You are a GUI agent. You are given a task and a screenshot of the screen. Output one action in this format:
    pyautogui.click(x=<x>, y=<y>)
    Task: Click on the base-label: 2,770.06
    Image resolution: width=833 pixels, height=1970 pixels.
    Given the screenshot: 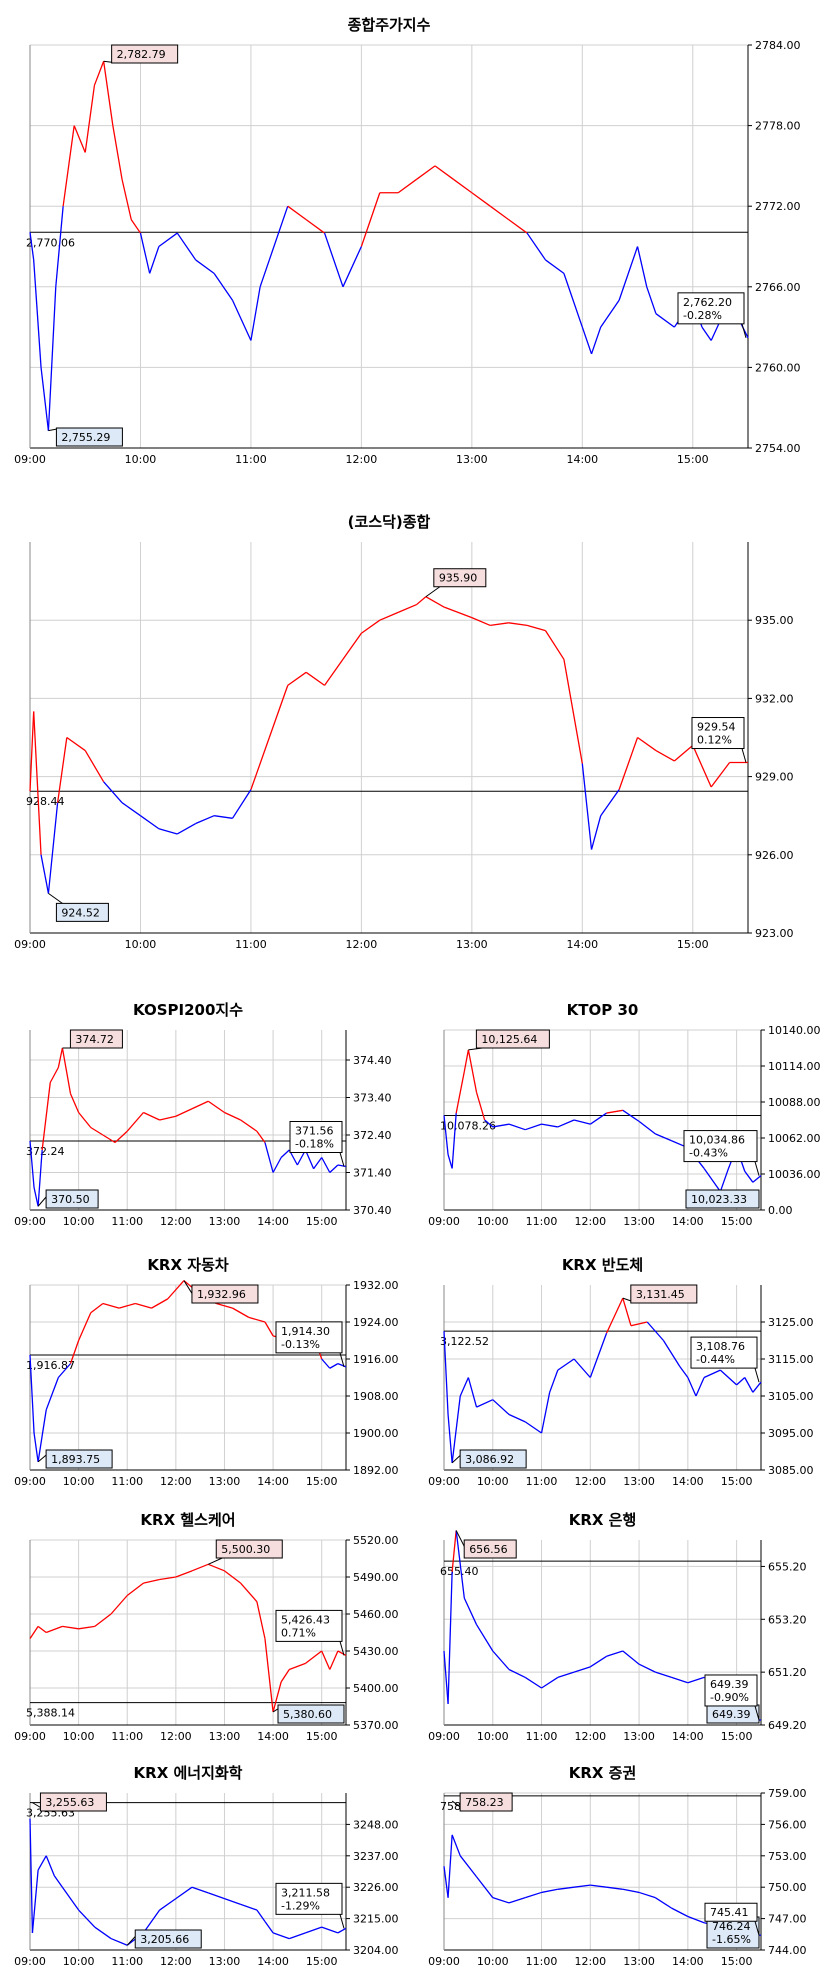 What is the action you would take?
    pyautogui.click(x=50, y=242)
    